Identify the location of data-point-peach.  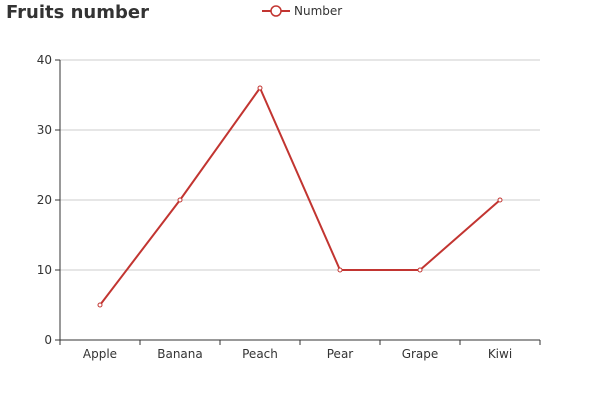
(260, 88).